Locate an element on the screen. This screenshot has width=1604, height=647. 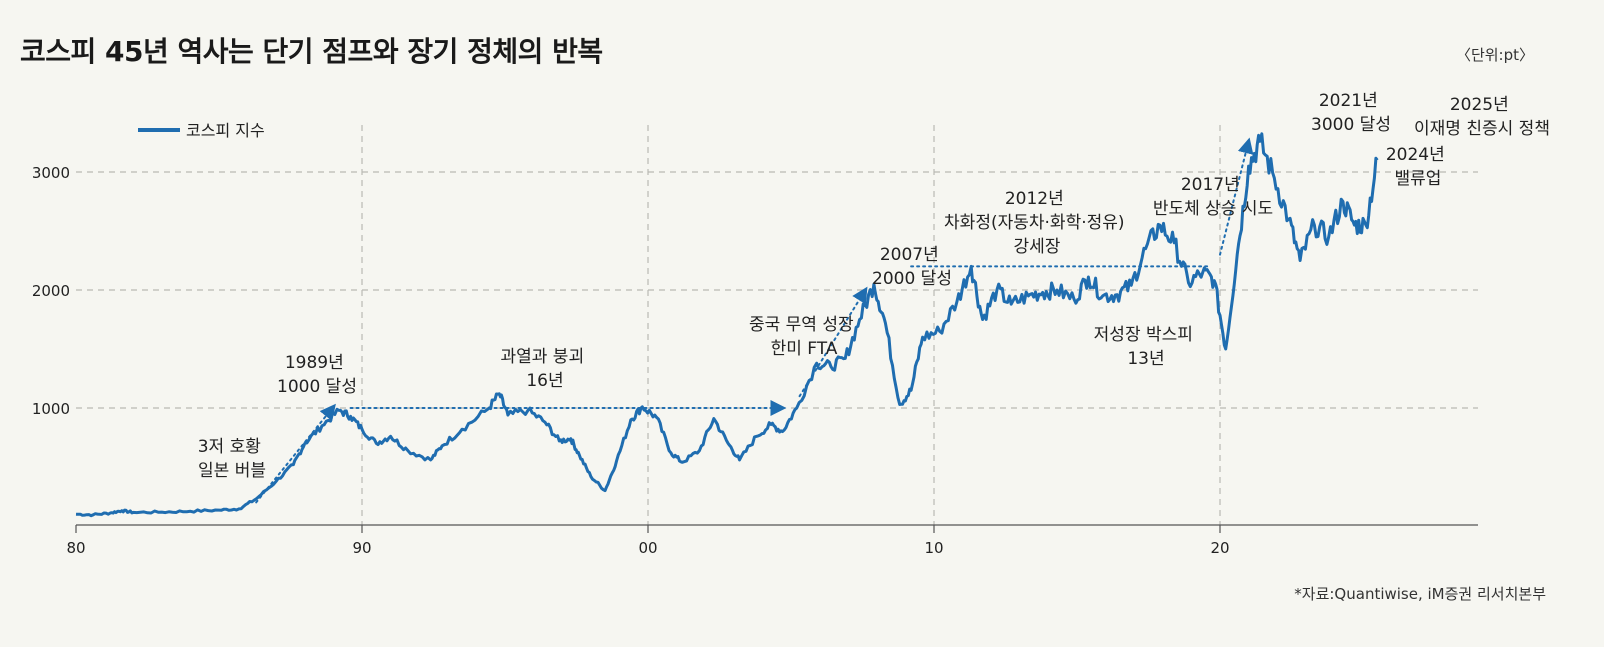
annotation-2025: 2025년 이재명 친증시 정책 is located at coordinates (1482, 117).